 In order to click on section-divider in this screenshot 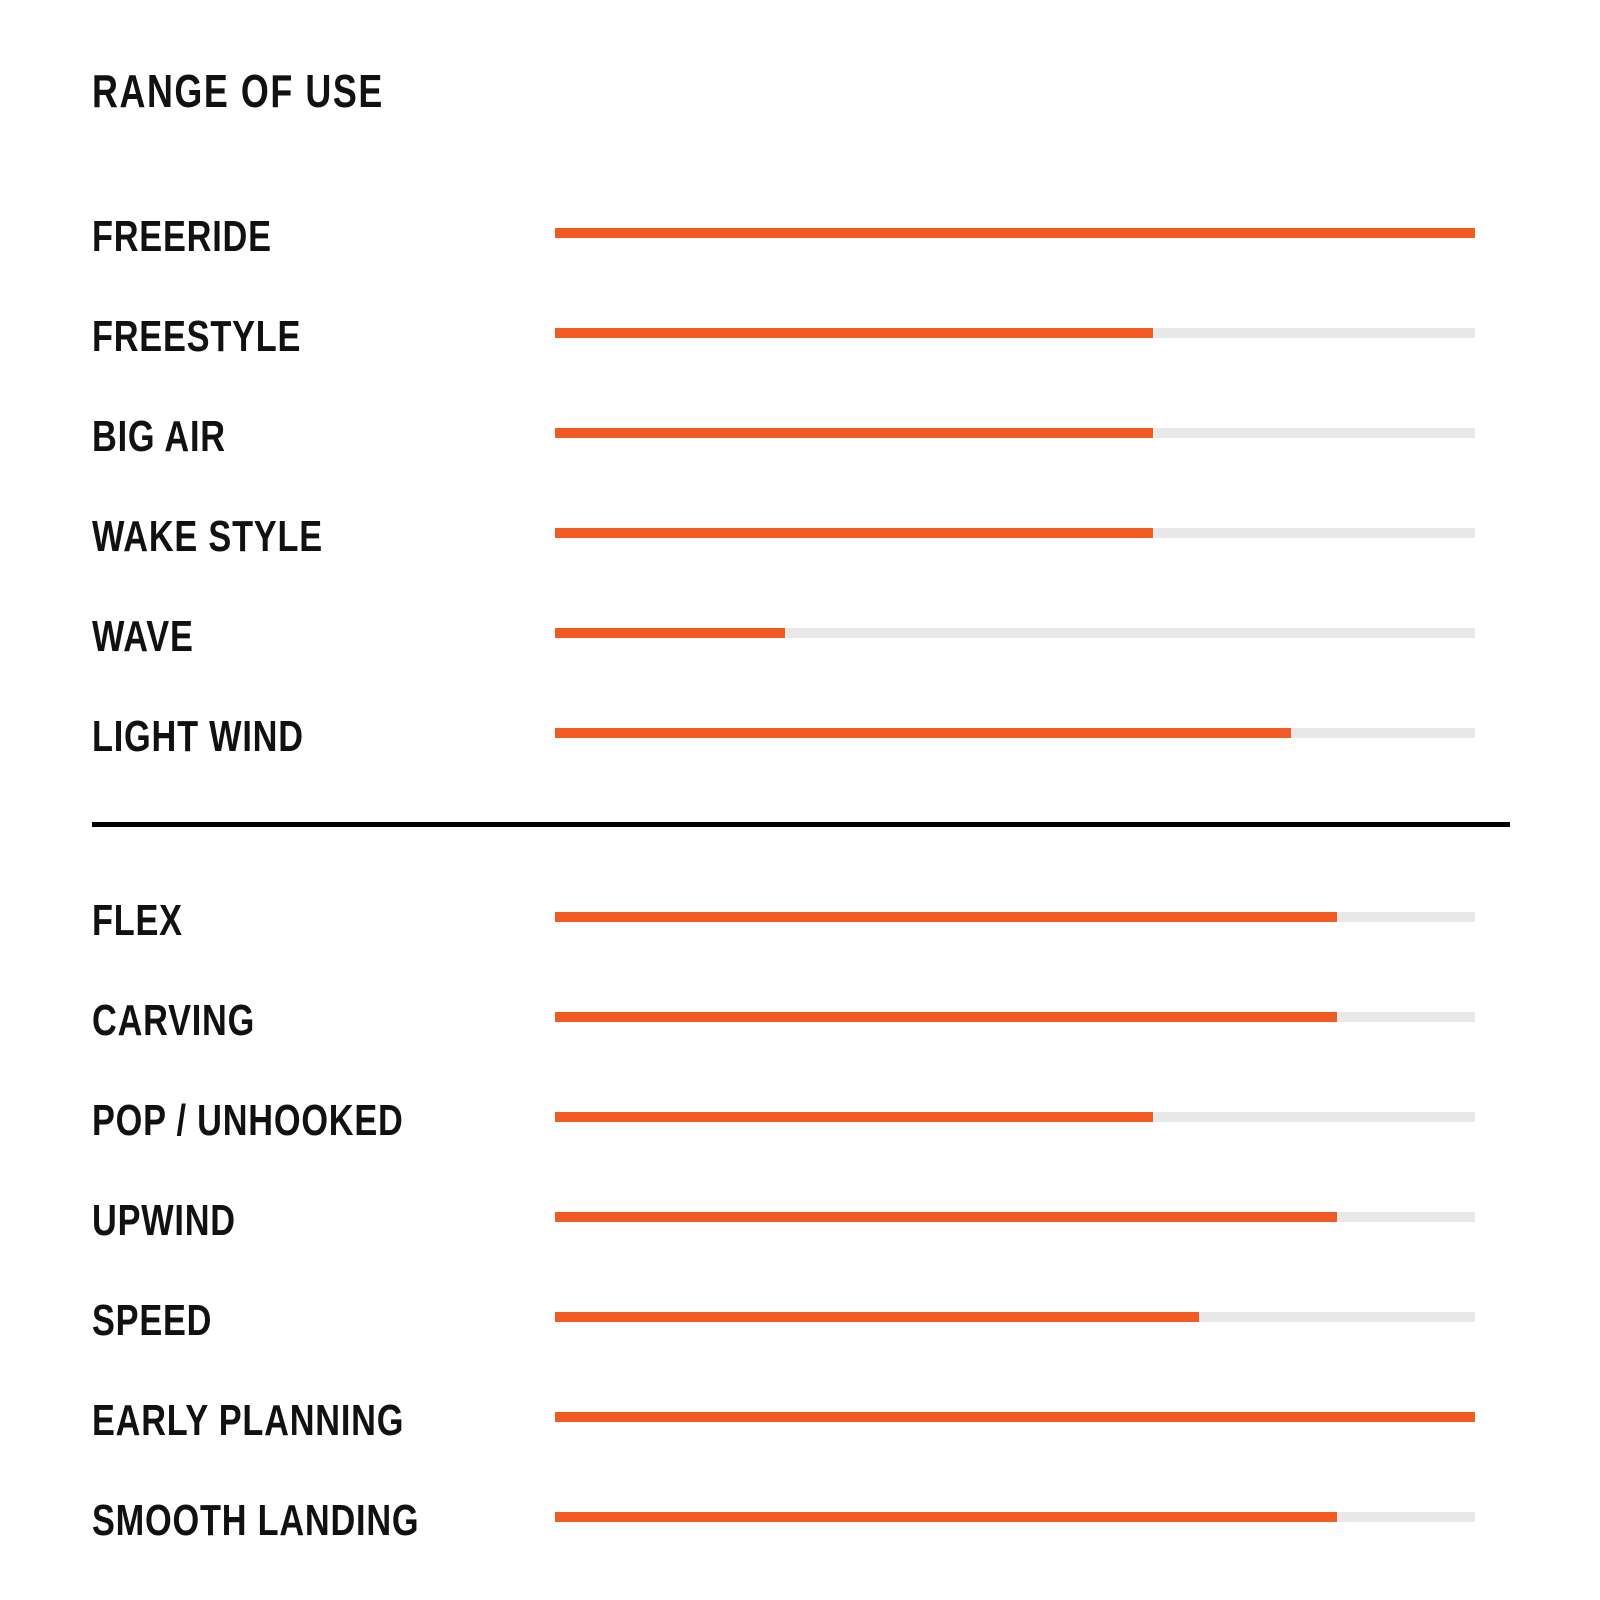, I will do `click(801, 824)`.